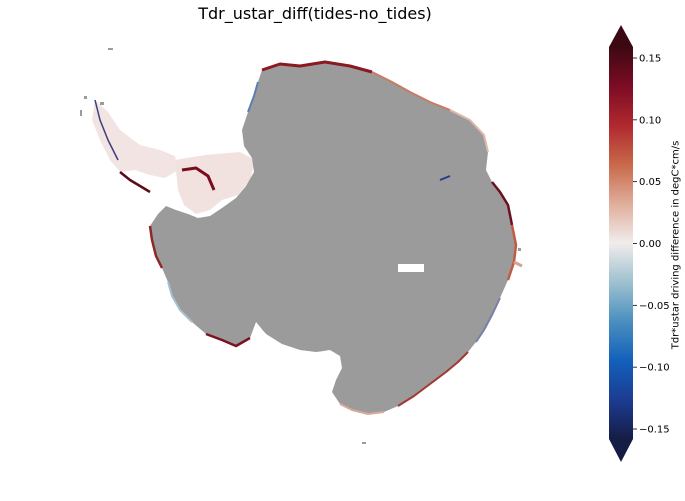 The height and width of the screenshot is (501, 685). Describe the element at coordinates (654, 306) in the screenshot. I see `colorbar-tick-label: −0.05` at that location.